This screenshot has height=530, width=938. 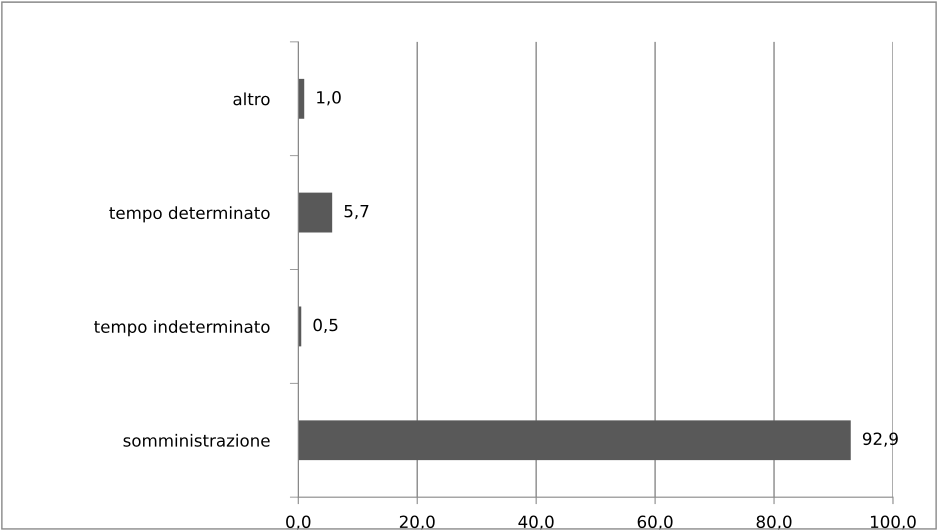 What do you see at coordinates (774, 522) in the screenshot?
I see `x-tick-label: 80,0` at bounding box center [774, 522].